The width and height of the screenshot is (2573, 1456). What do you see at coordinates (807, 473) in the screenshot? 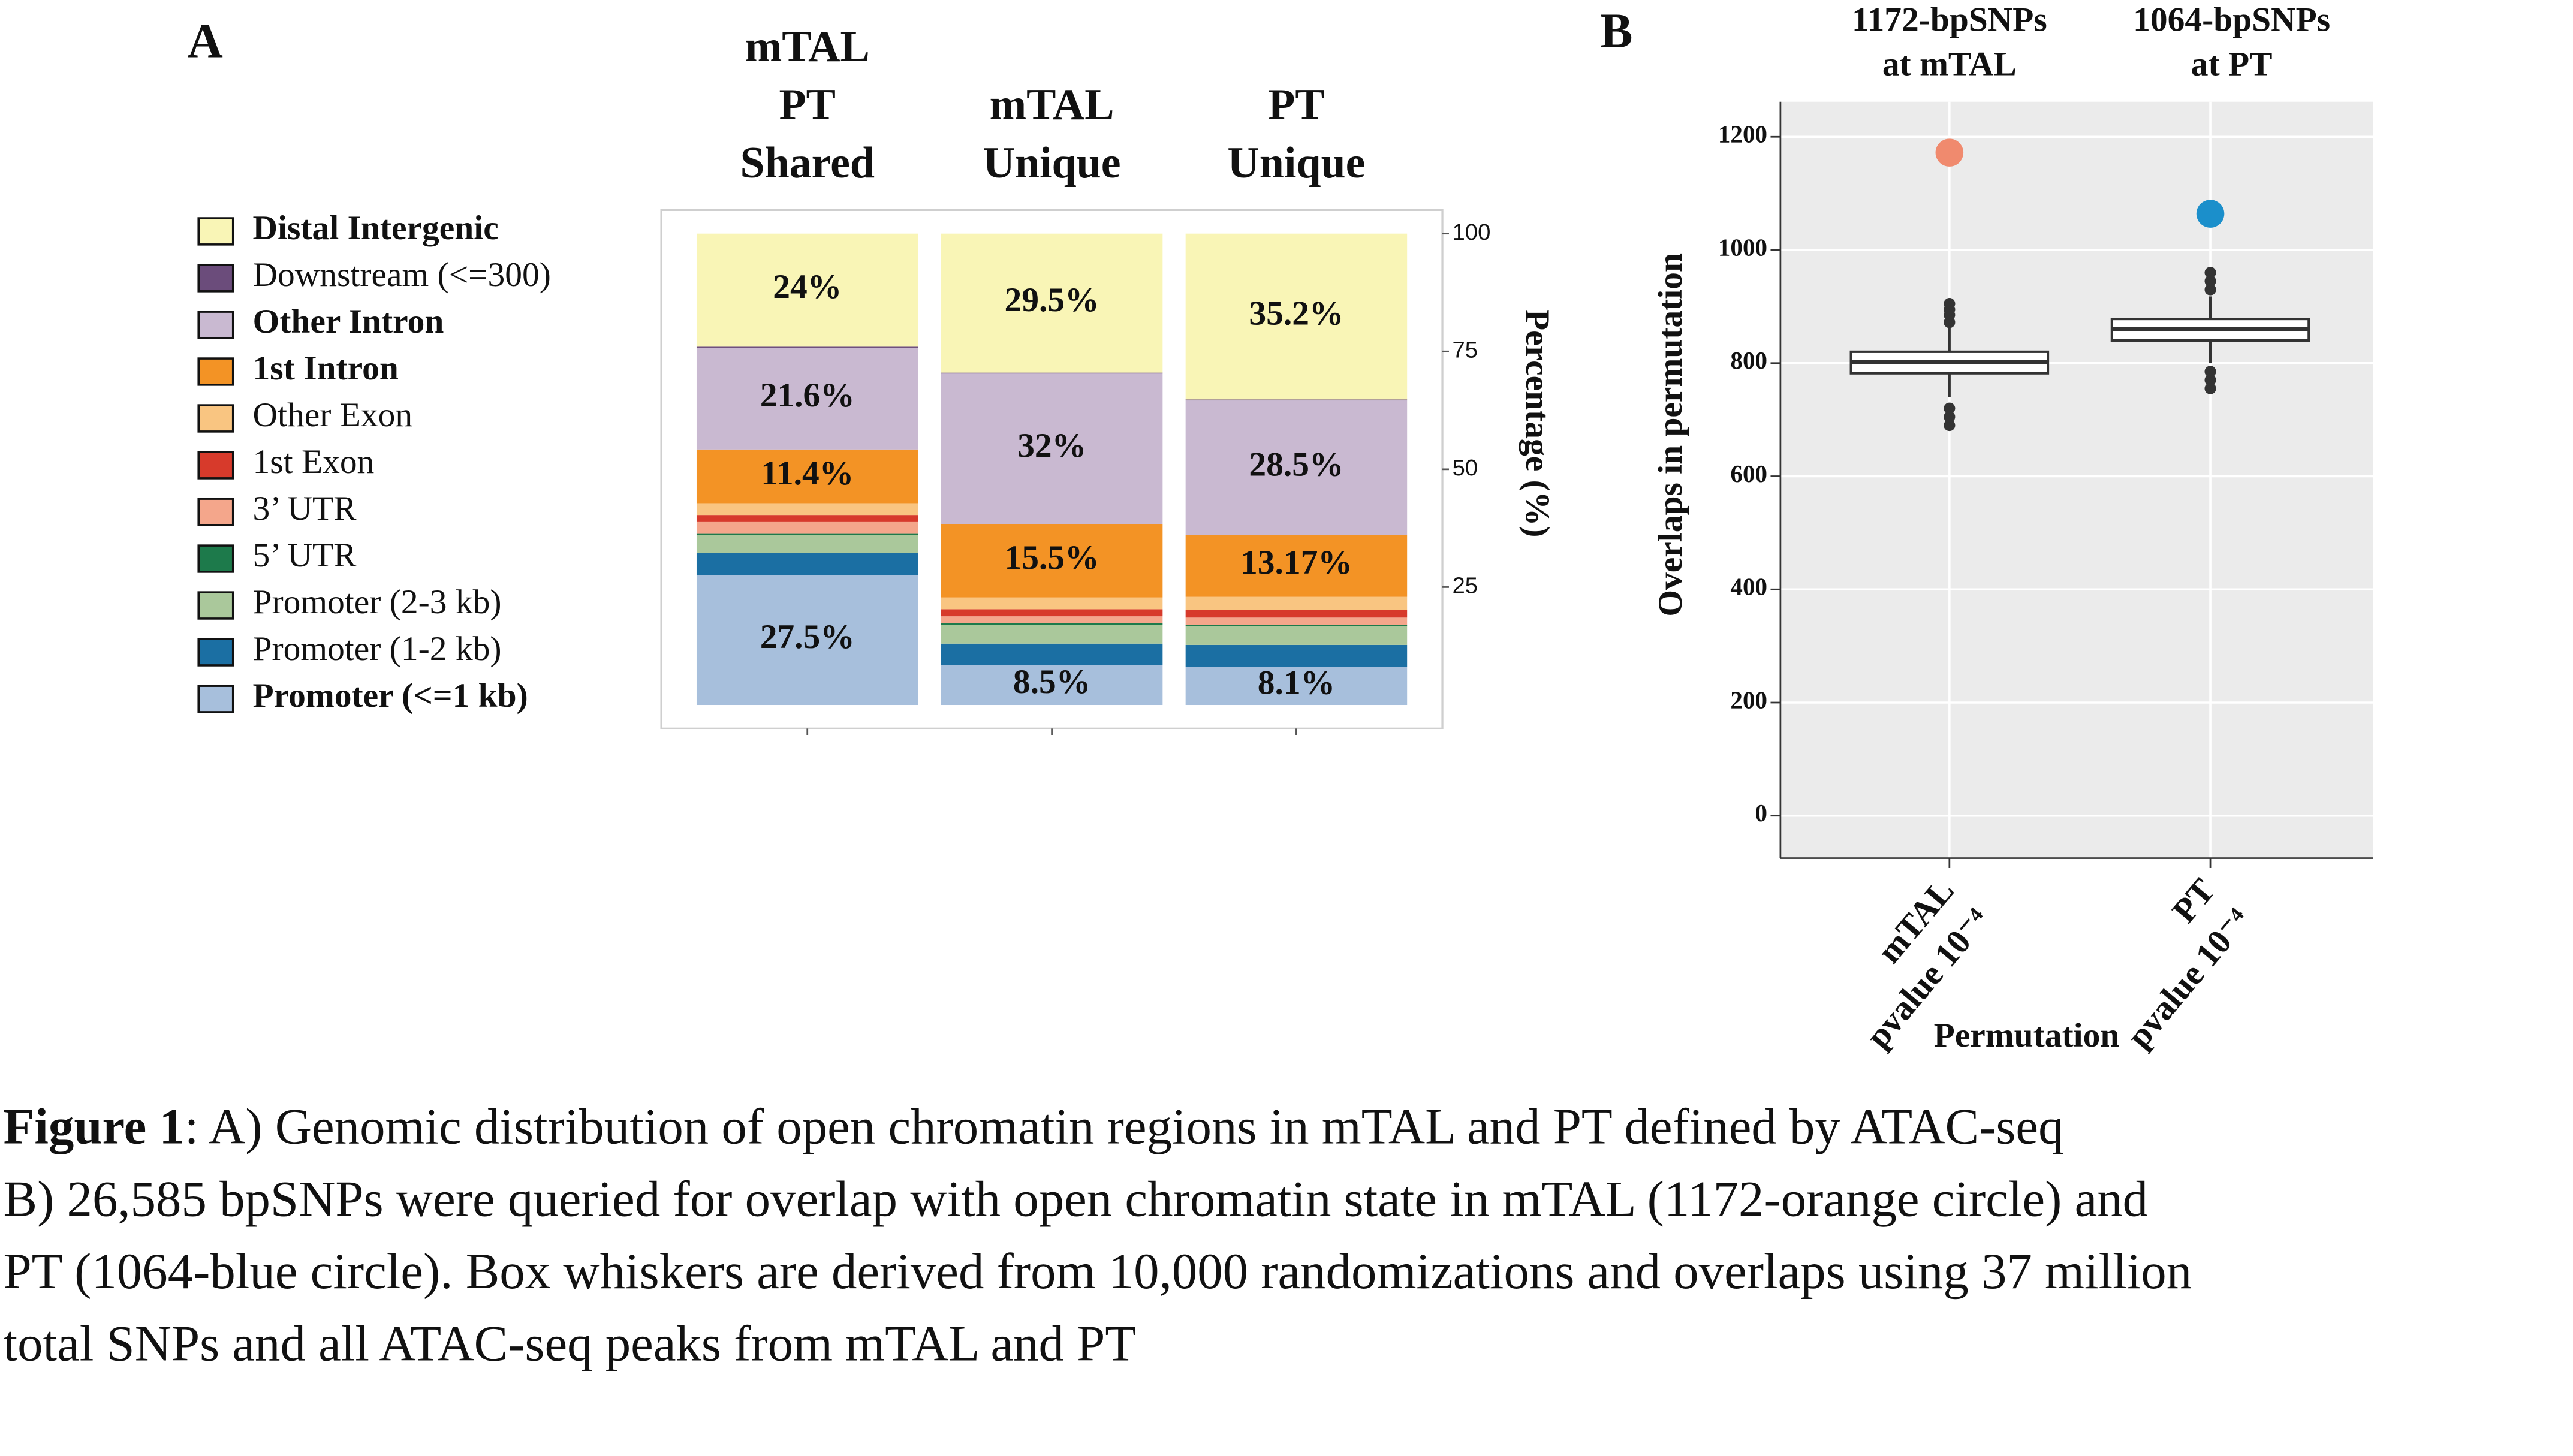
I see `data-label: 11.4%` at bounding box center [807, 473].